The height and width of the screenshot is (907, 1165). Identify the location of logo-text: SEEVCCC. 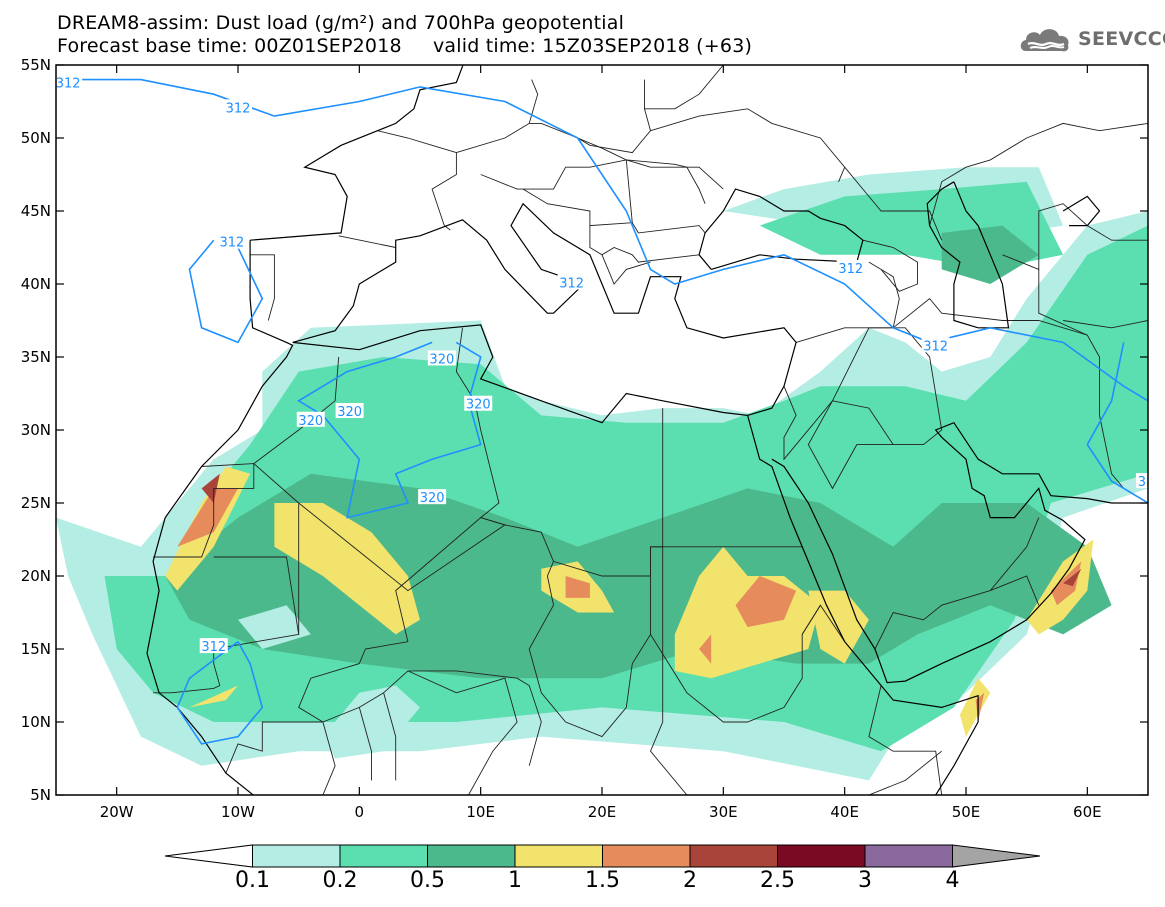
(1121, 39).